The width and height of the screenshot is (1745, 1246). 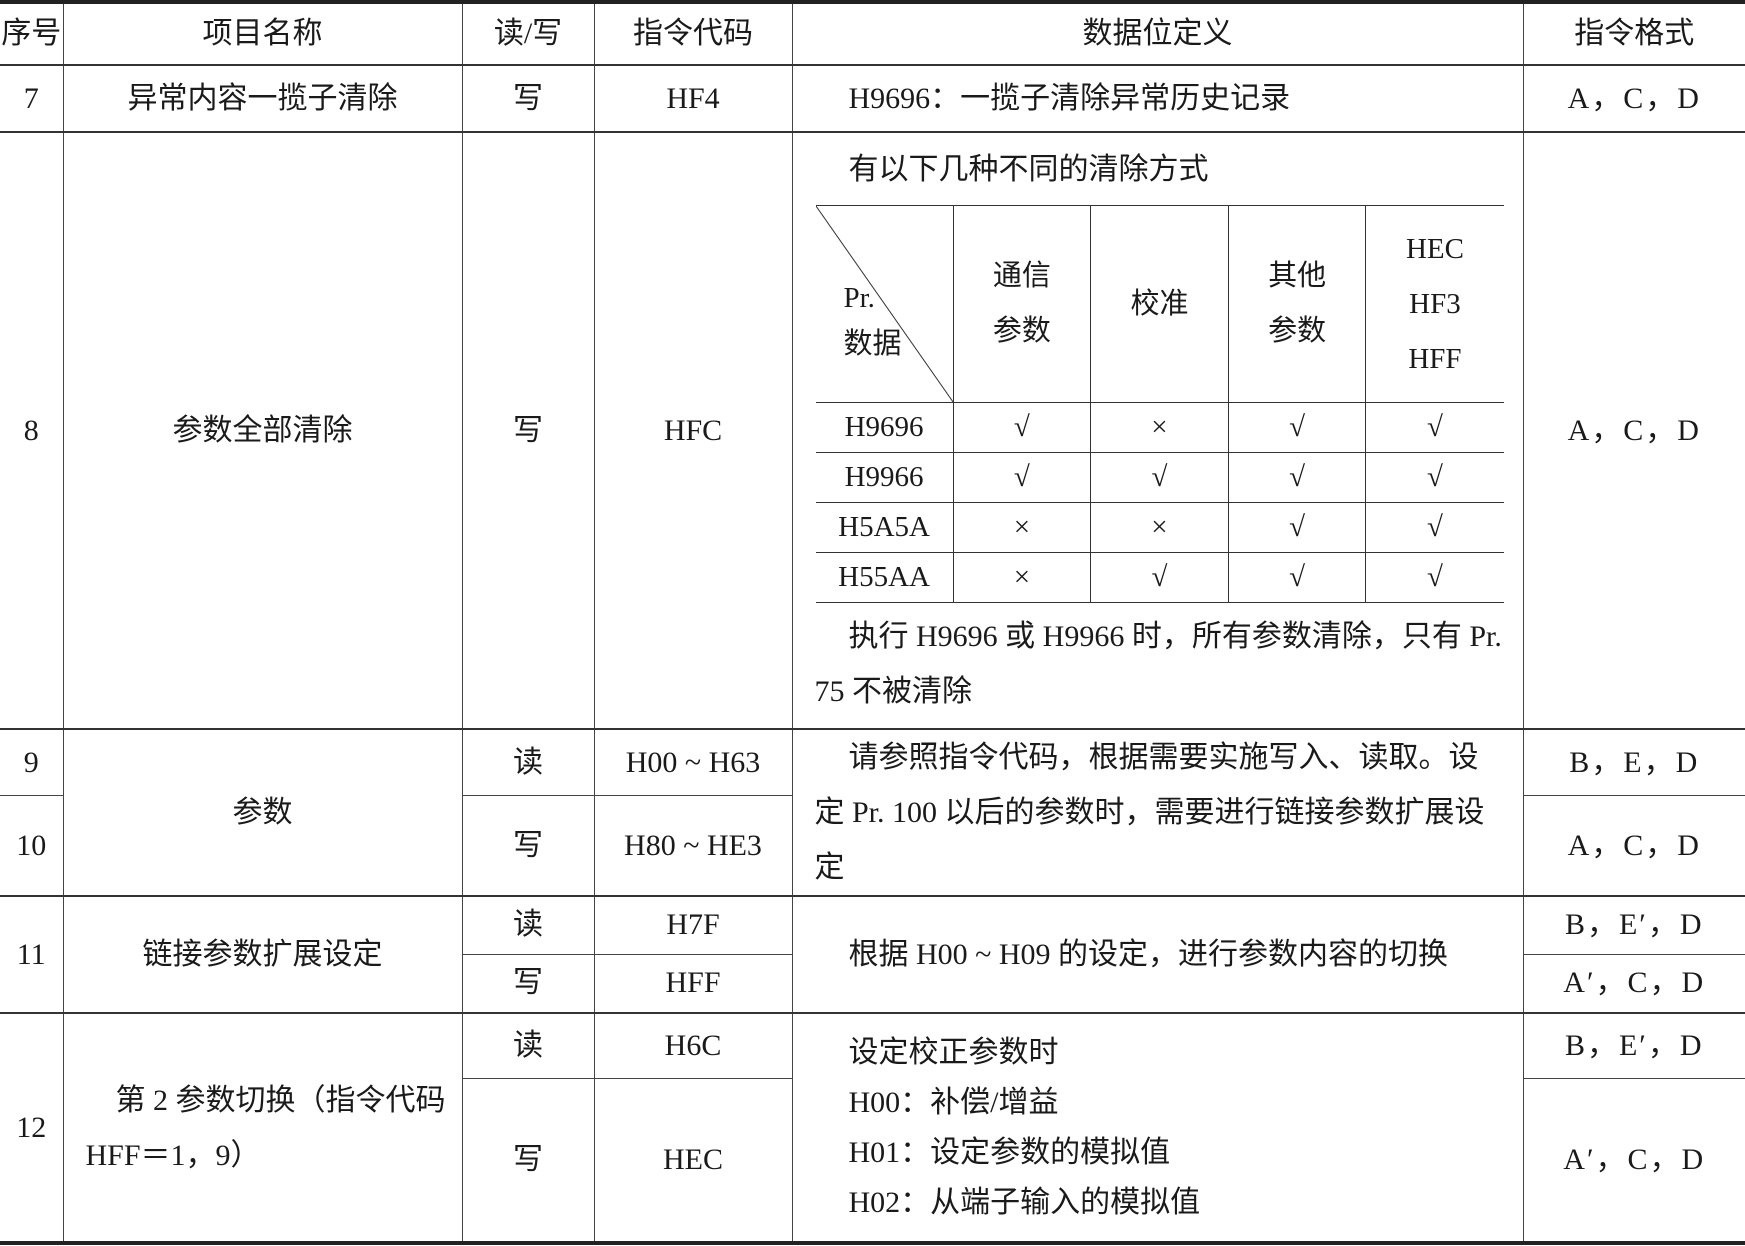 I want to click on row-no: 7, so click(x=32, y=98).